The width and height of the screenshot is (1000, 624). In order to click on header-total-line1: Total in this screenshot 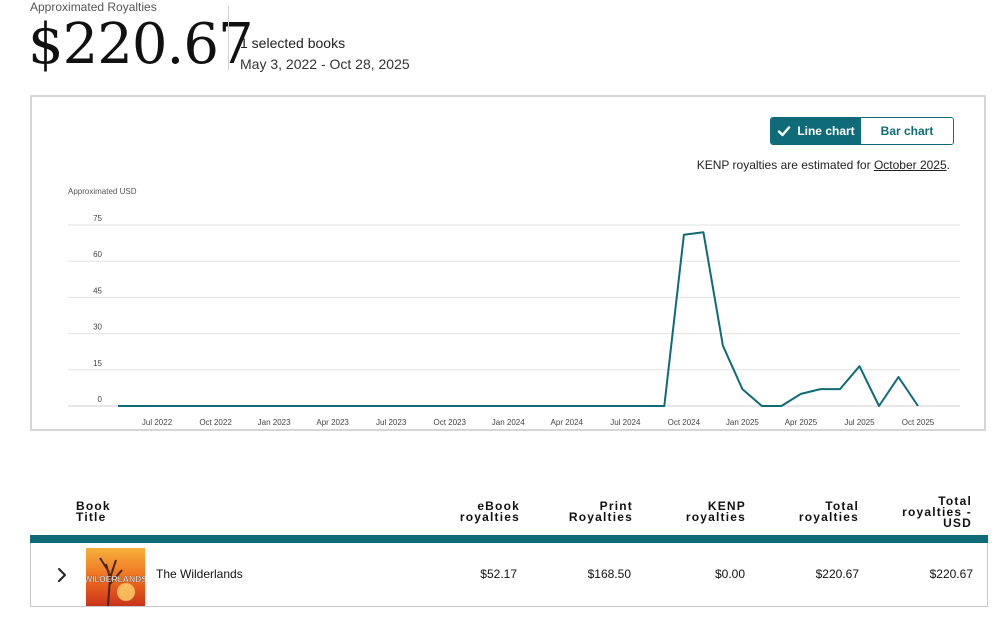, I will do `click(842, 506)`.